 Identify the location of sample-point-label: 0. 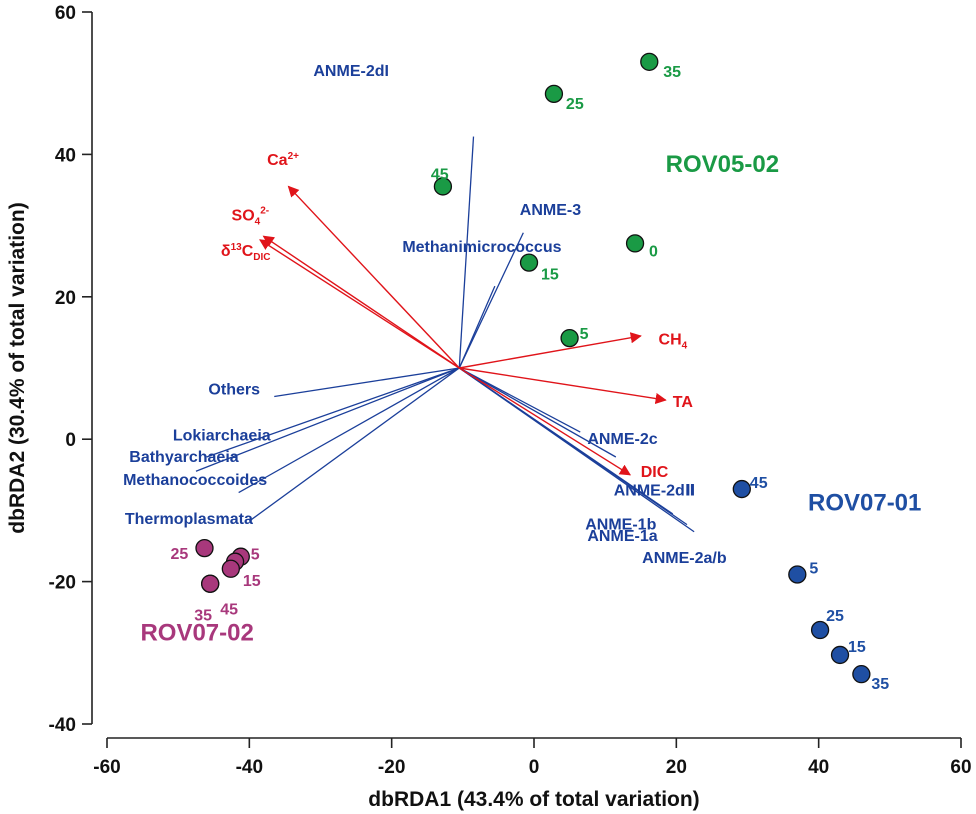
(653, 251).